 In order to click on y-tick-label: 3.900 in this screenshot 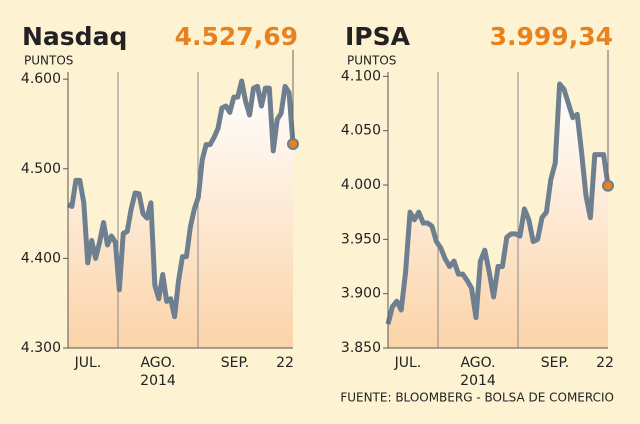, I will do `click(361, 294)`.